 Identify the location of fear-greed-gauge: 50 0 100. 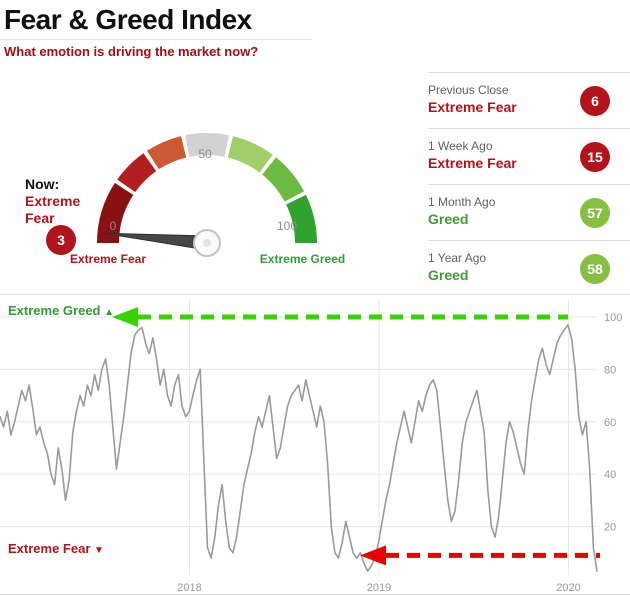
(207, 195).